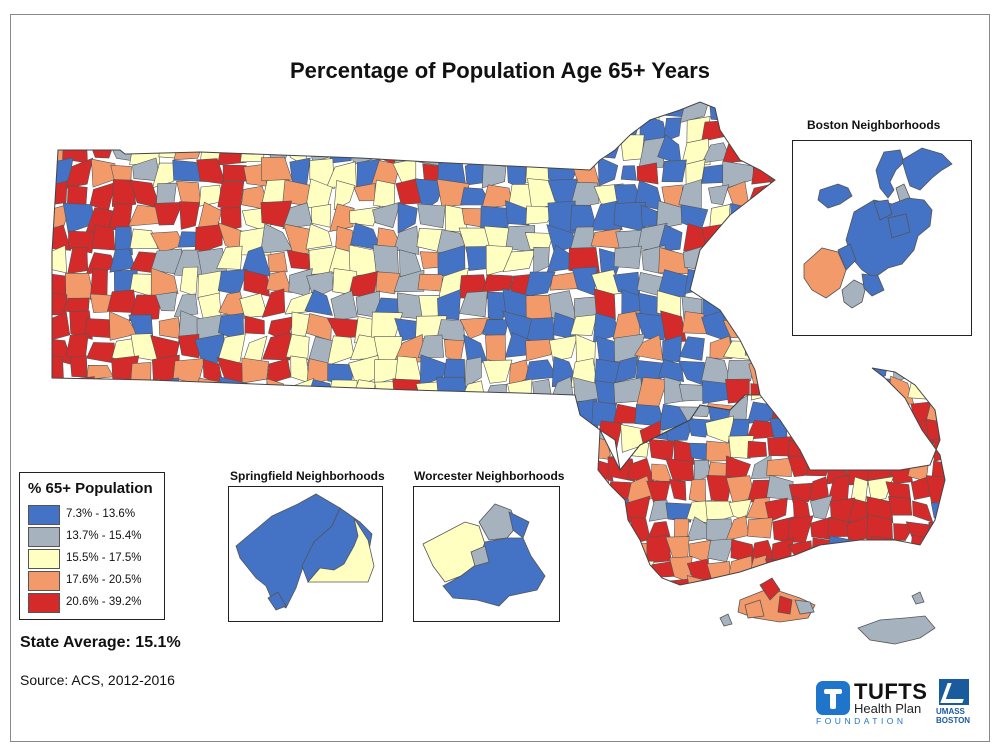 The image size is (1000, 751). I want to click on springfield-inset-title: Springfield Neighborhoods, so click(307, 476).